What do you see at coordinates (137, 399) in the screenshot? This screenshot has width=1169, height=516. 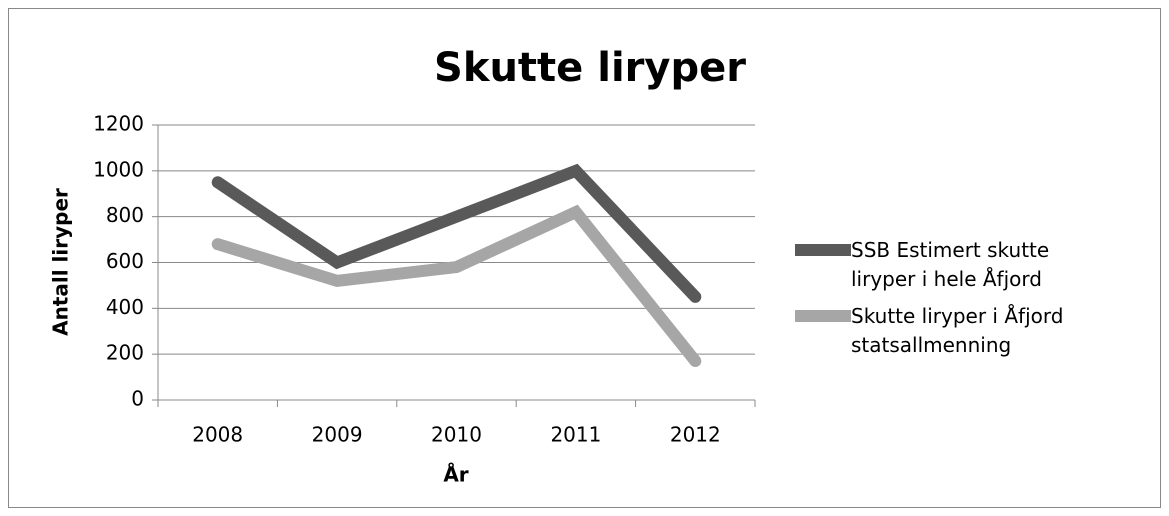 I see `y-tick-label: 0` at bounding box center [137, 399].